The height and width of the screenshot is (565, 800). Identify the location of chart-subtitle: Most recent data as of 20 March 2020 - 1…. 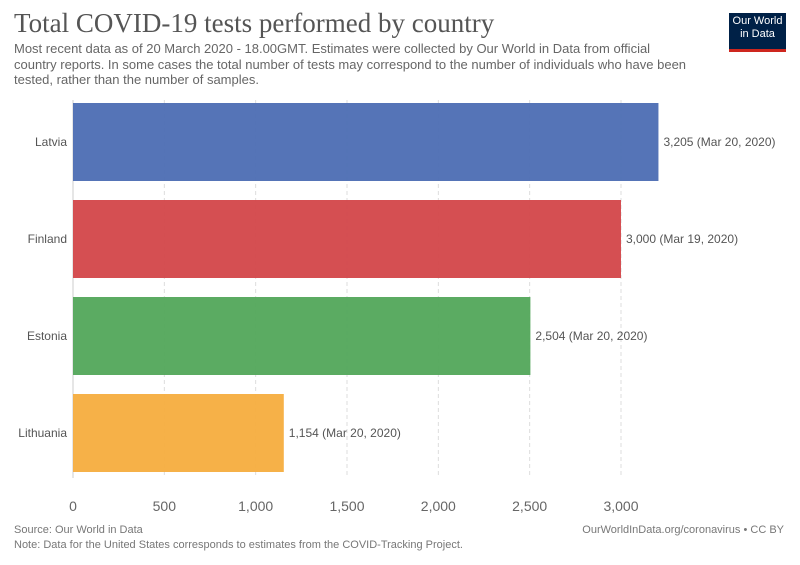
(350, 64).